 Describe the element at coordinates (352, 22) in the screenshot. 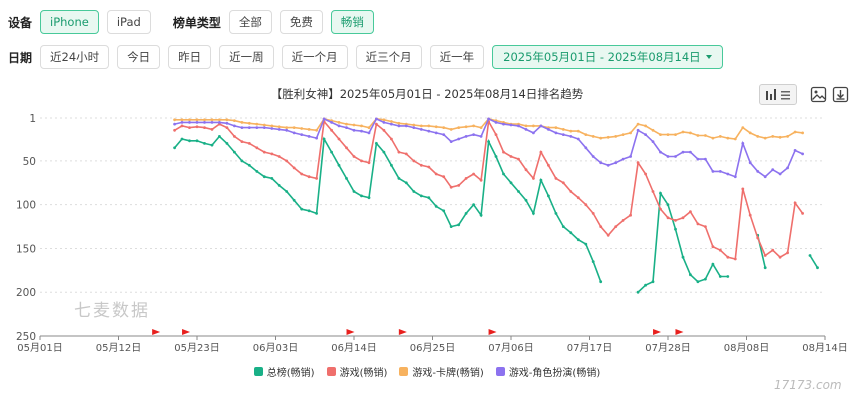

I see `rank-type-grossing: 畅销` at that location.